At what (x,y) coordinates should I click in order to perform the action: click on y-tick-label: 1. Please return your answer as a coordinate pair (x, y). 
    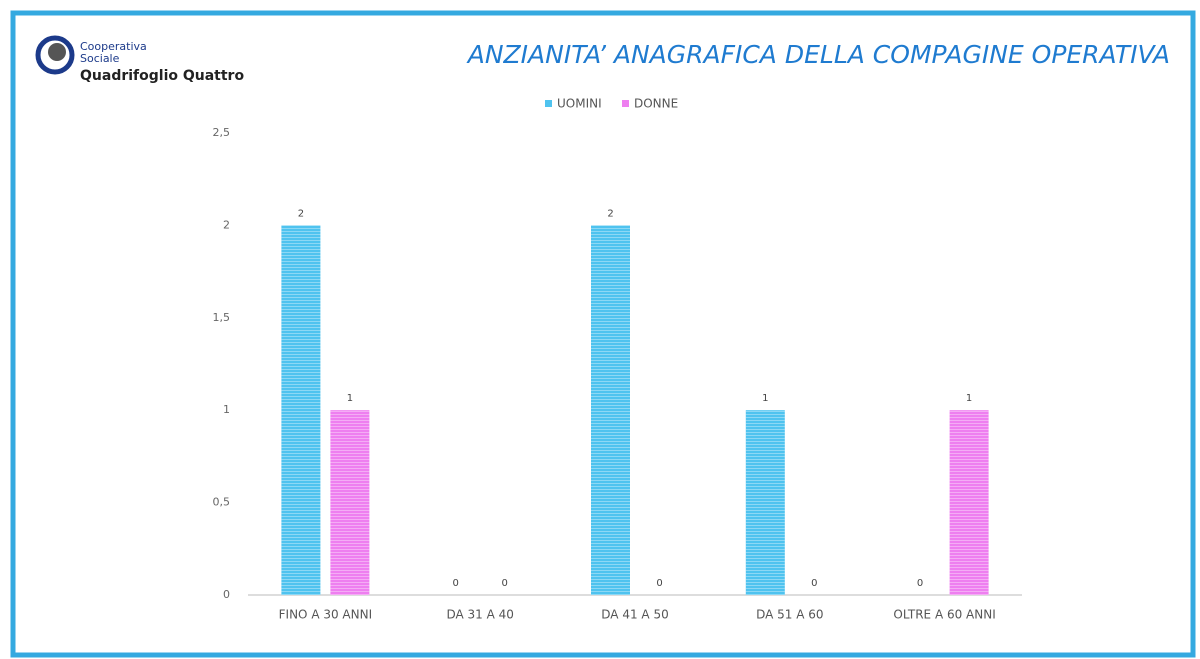
    Looking at the image, I should click on (226, 409).